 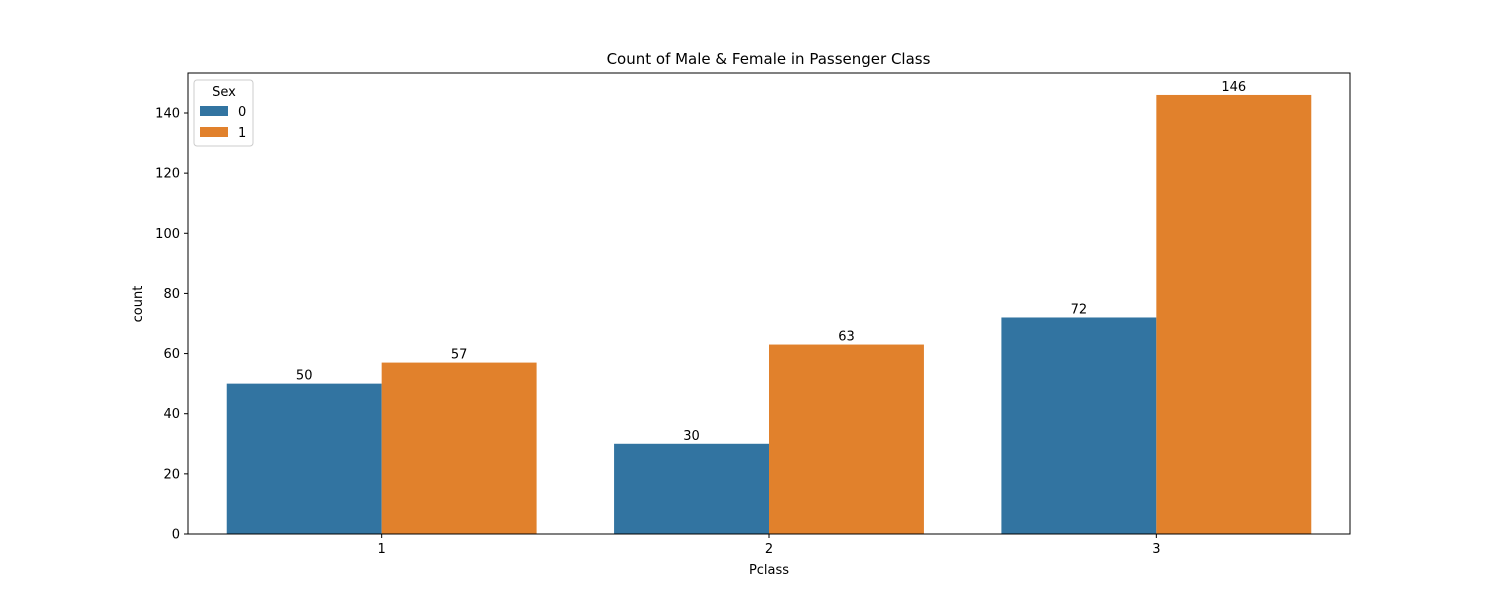 What do you see at coordinates (1079, 309) in the screenshot?
I see `data-label-series-0-class-3: 72` at bounding box center [1079, 309].